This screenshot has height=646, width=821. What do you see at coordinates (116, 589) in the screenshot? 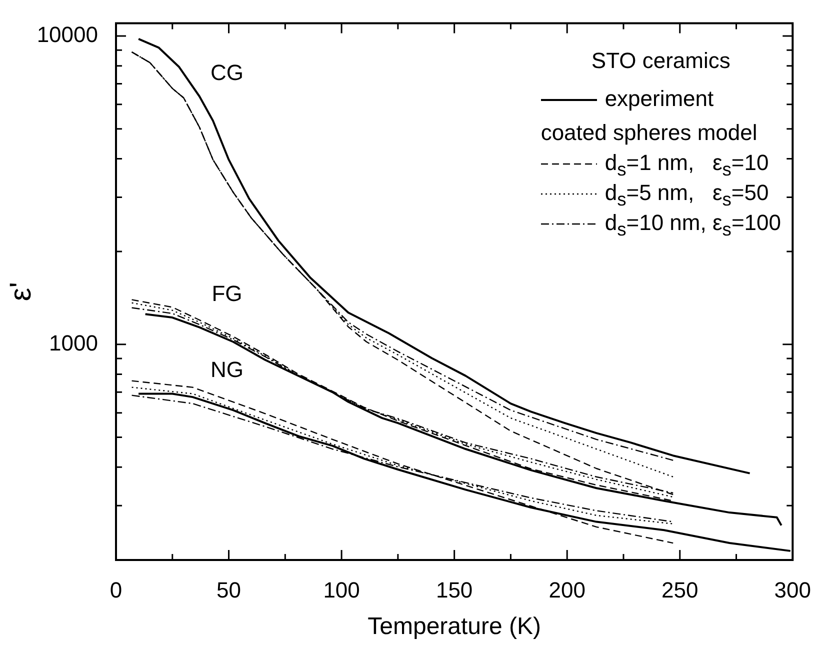
I see `x-tick-label: 0` at bounding box center [116, 589].